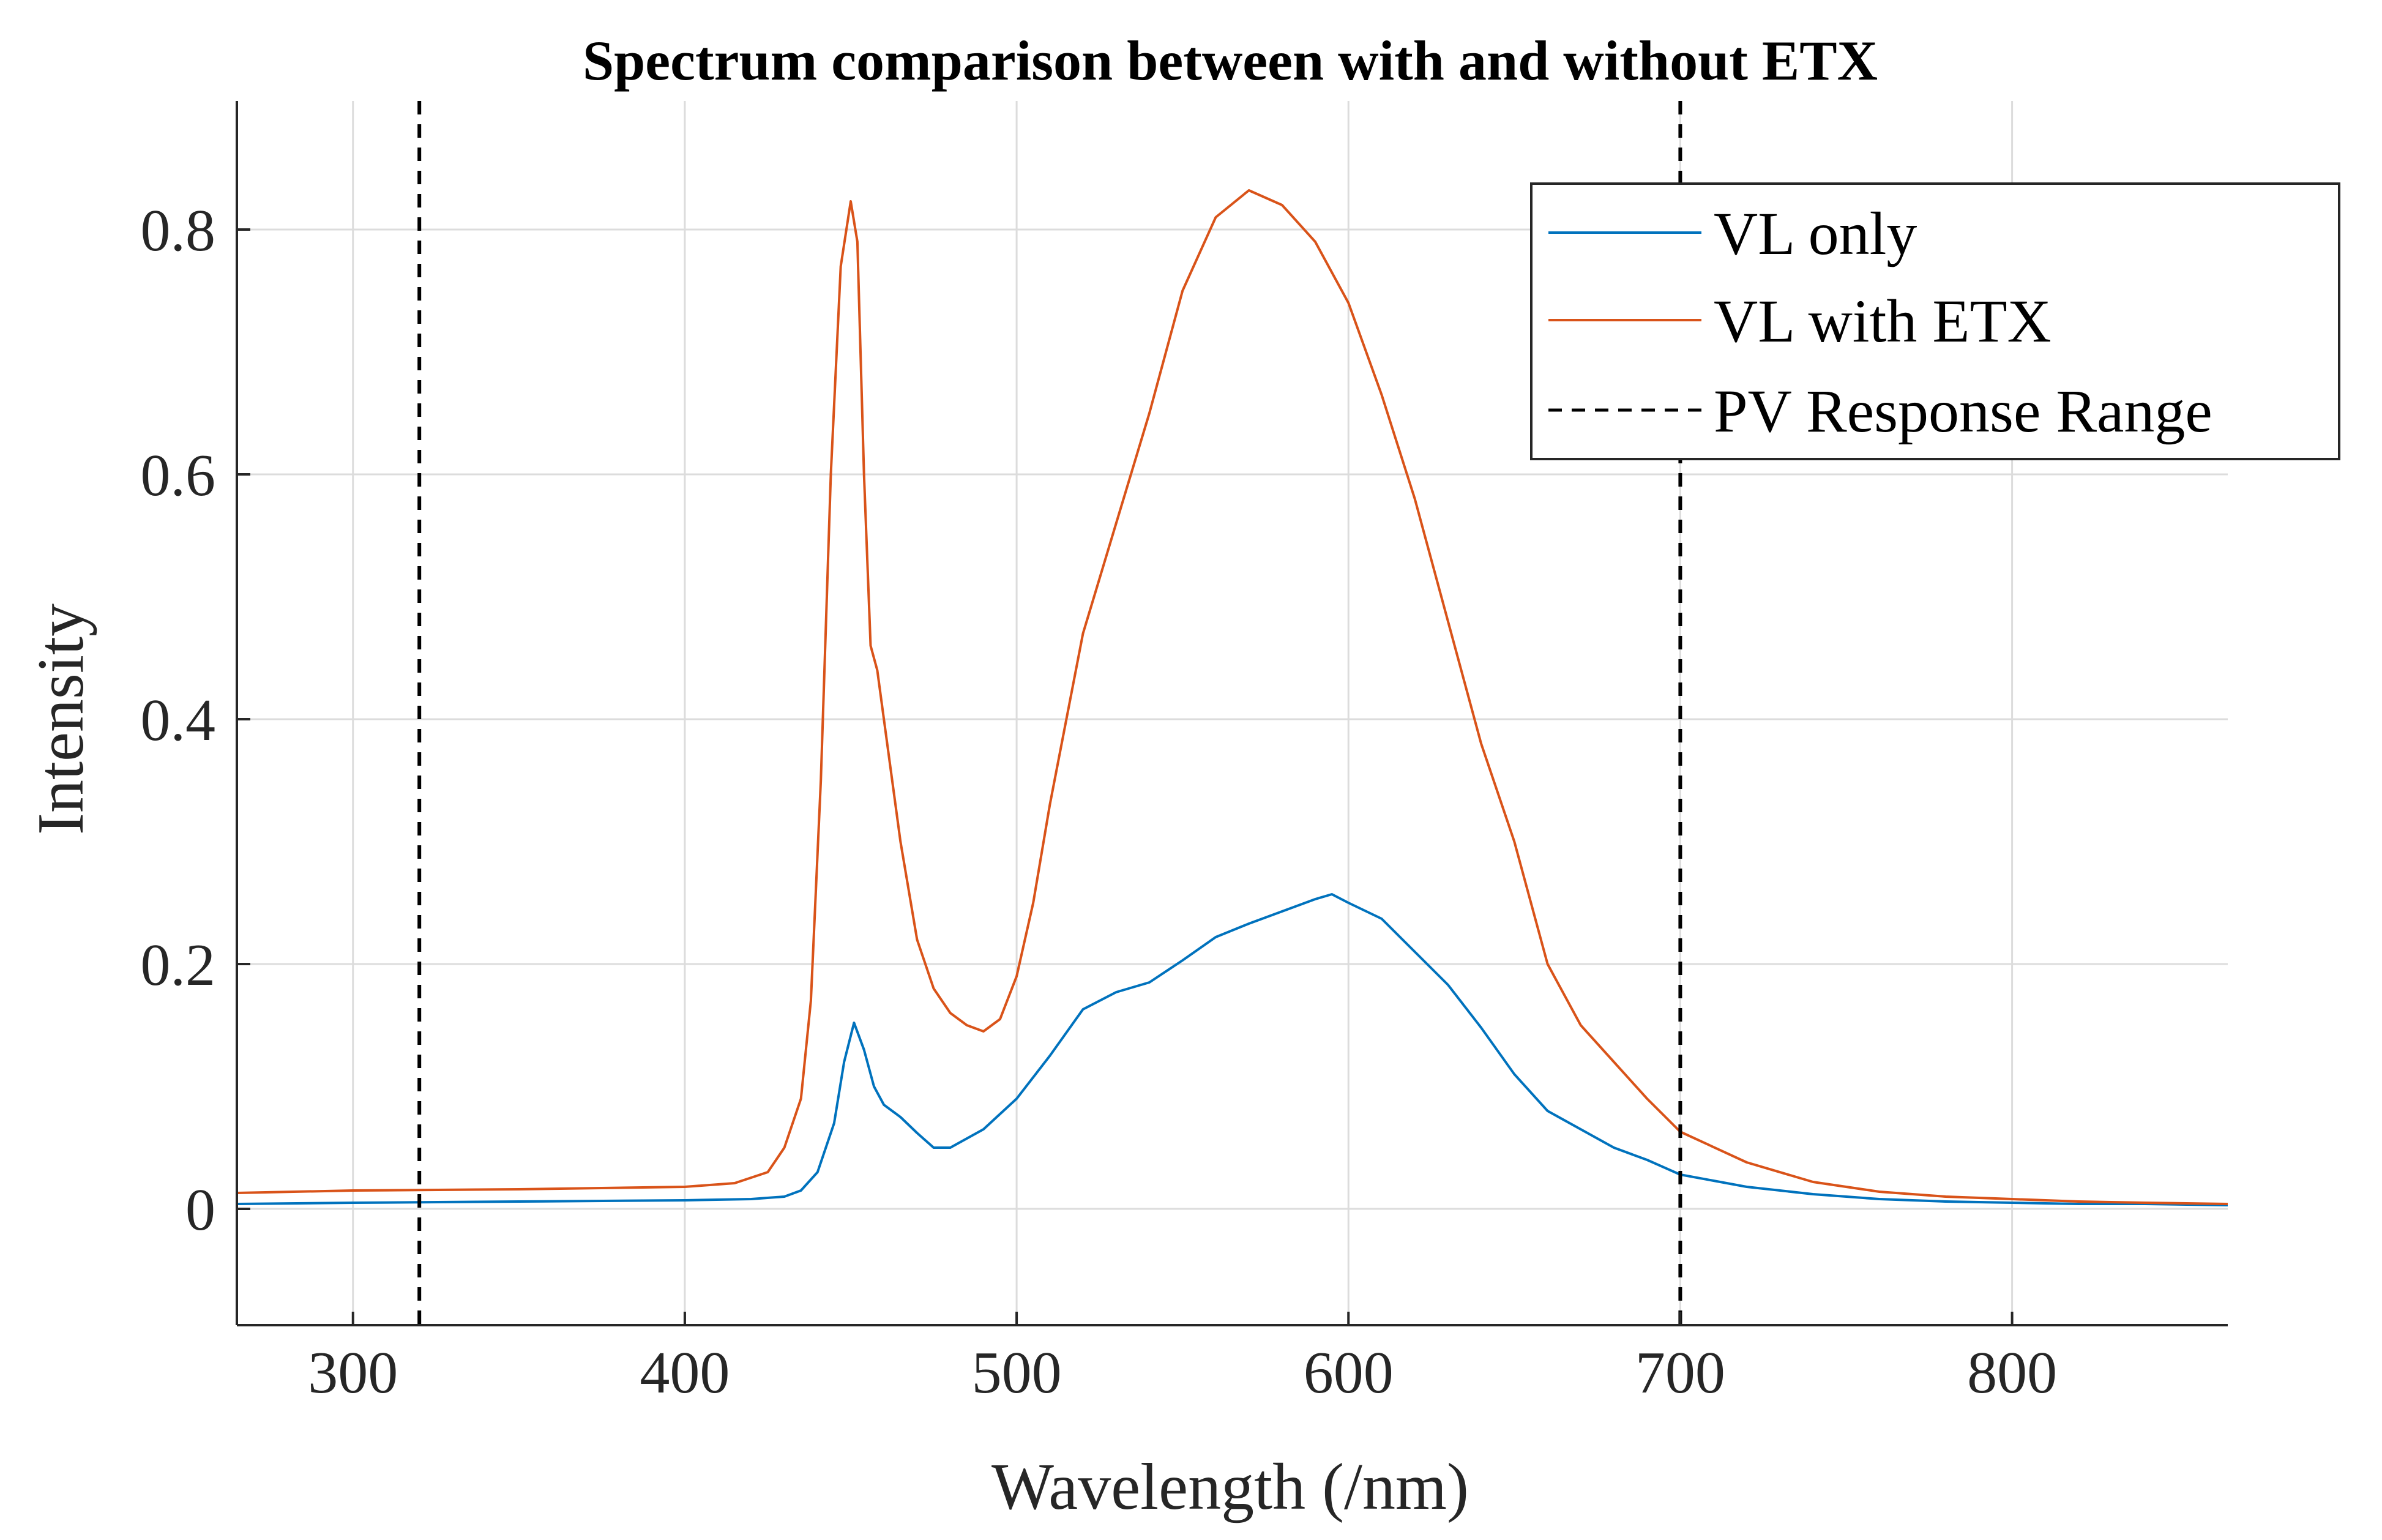  What do you see at coordinates (1230, 1487) in the screenshot?
I see `x-axis-label: Wavelength (/nm)` at bounding box center [1230, 1487].